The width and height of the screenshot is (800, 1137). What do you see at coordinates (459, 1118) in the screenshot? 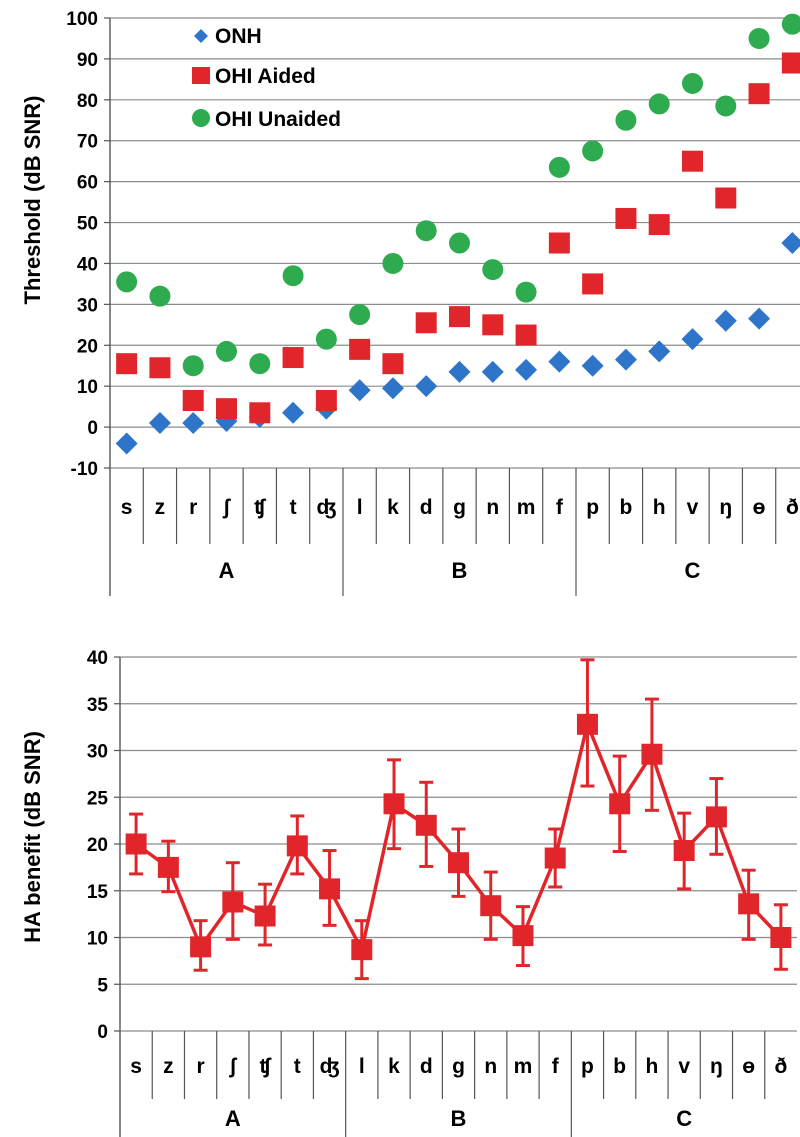
I see `group-label: B` at bounding box center [459, 1118].